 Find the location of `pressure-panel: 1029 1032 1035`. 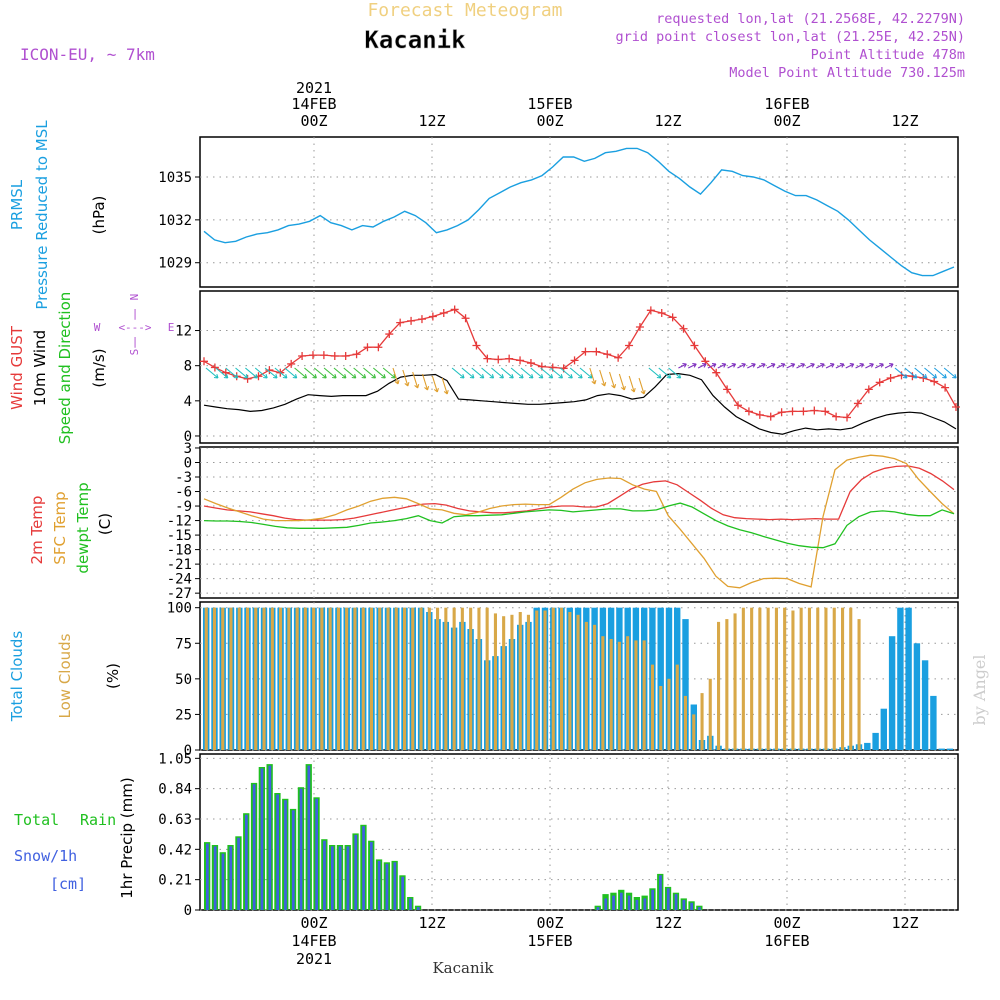

pressure-panel: 1029 1032 1035 is located at coordinates (558, 212).